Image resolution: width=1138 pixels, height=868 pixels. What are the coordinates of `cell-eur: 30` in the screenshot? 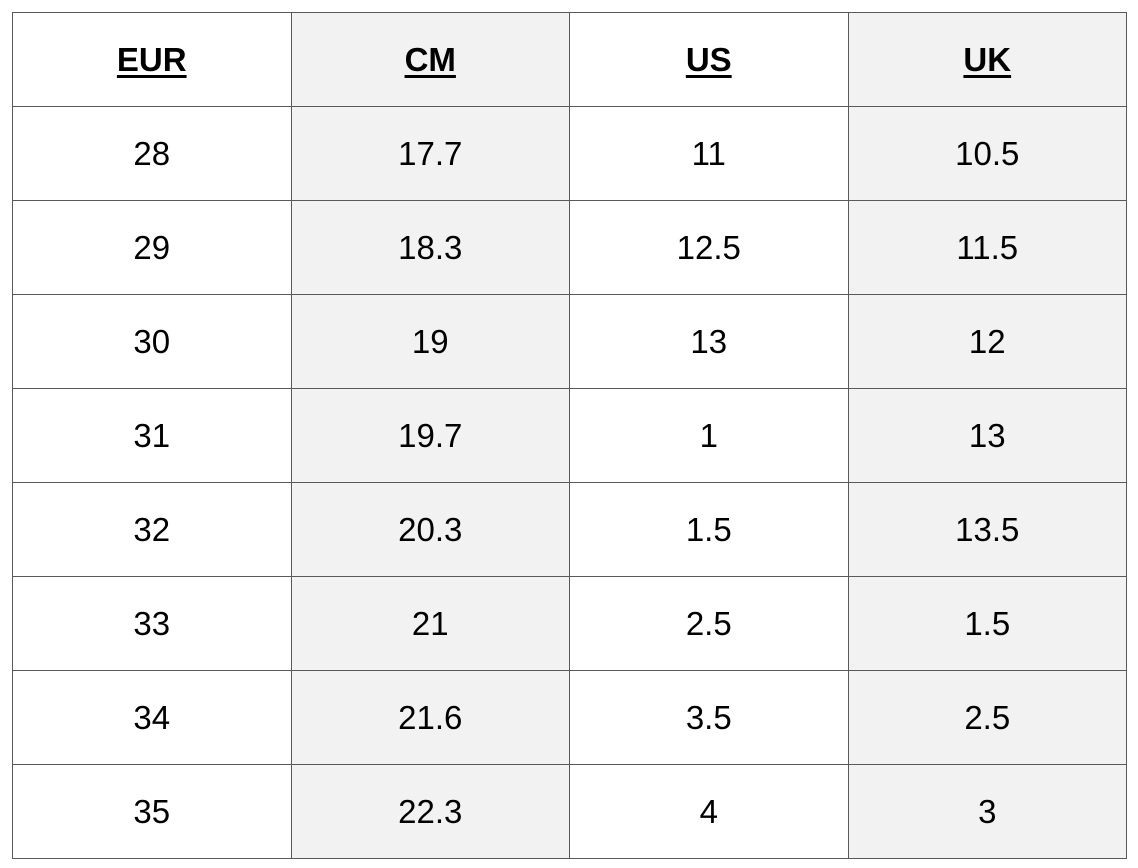 It's located at (152, 341).